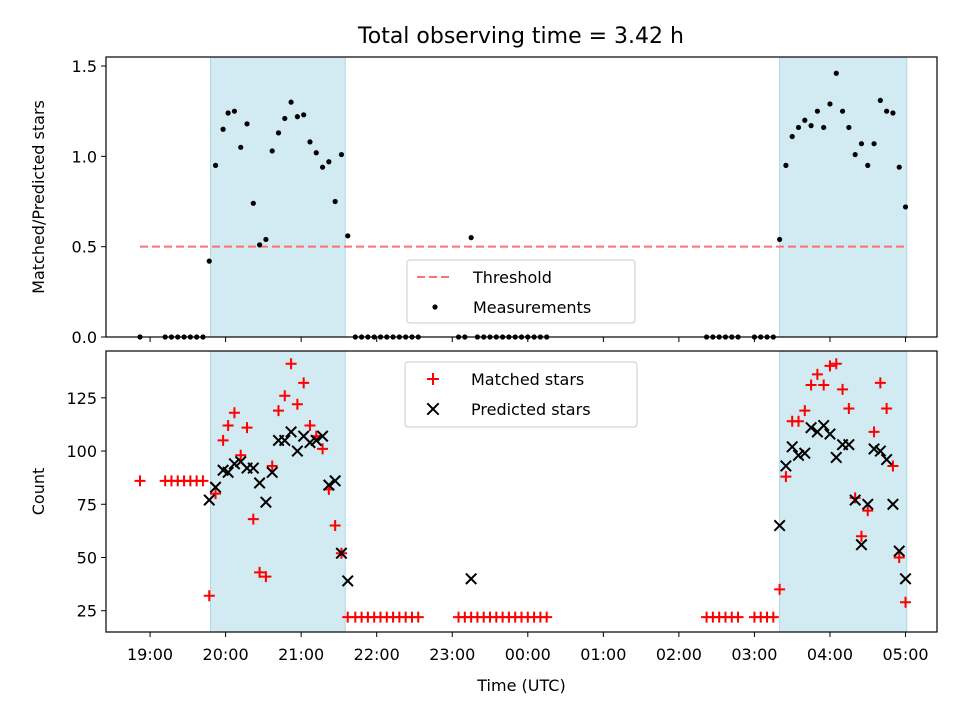  What do you see at coordinates (531, 409) in the screenshot?
I see `legend-label: Predicted stars` at bounding box center [531, 409].